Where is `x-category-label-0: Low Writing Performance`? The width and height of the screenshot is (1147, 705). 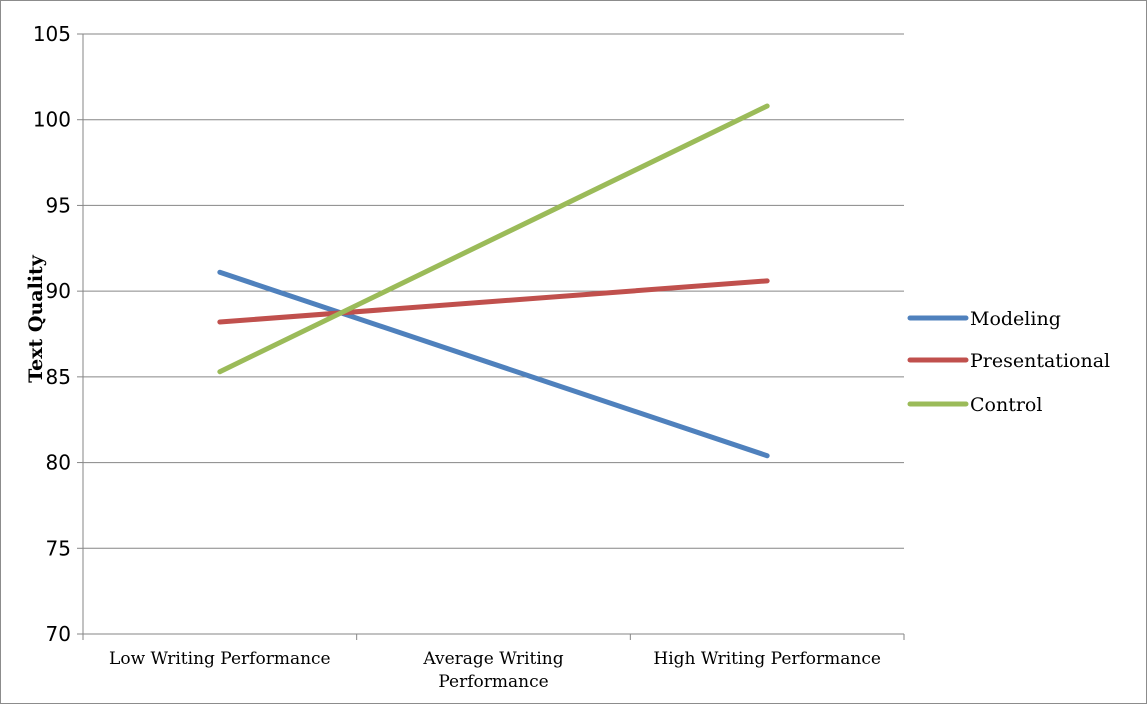
x-category-label-0: Low Writing Performance is located at coordinates (220, 659).